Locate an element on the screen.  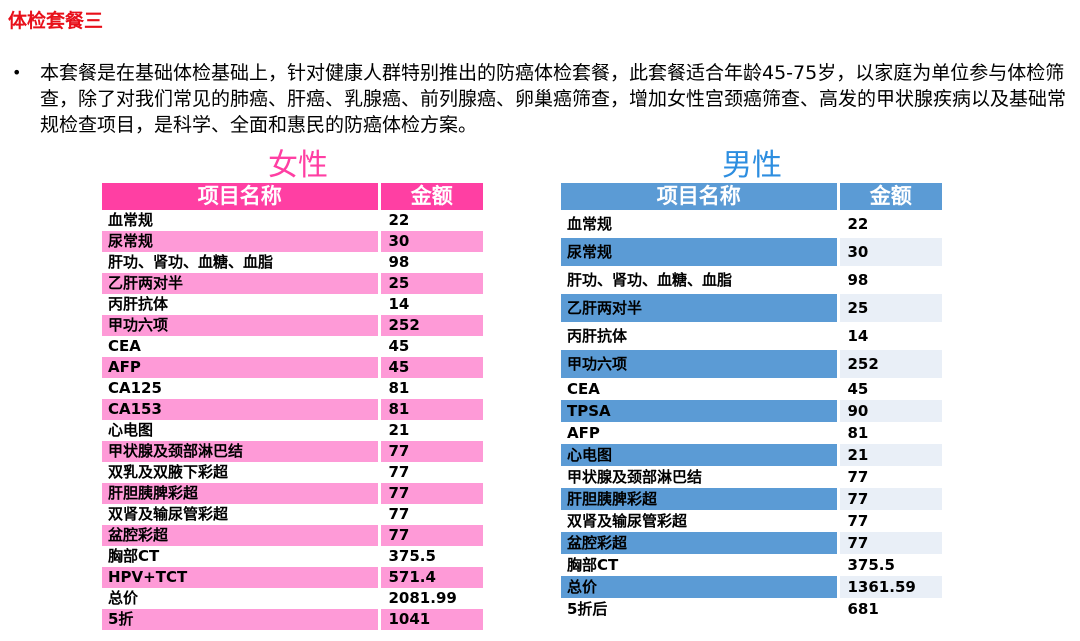
item-name-cell: 丙肝抗体 is located at coordinates (700, 336).